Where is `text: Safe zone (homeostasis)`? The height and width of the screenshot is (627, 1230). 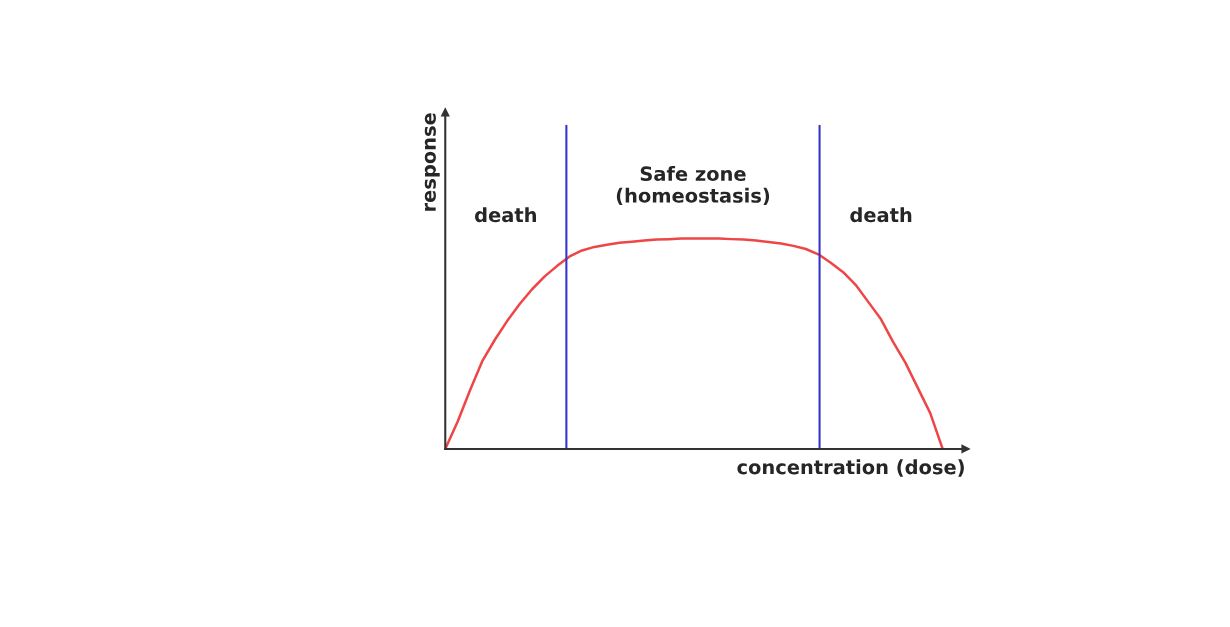 text: Safe zone (homeostasis) is located at coordinates (693, 186).